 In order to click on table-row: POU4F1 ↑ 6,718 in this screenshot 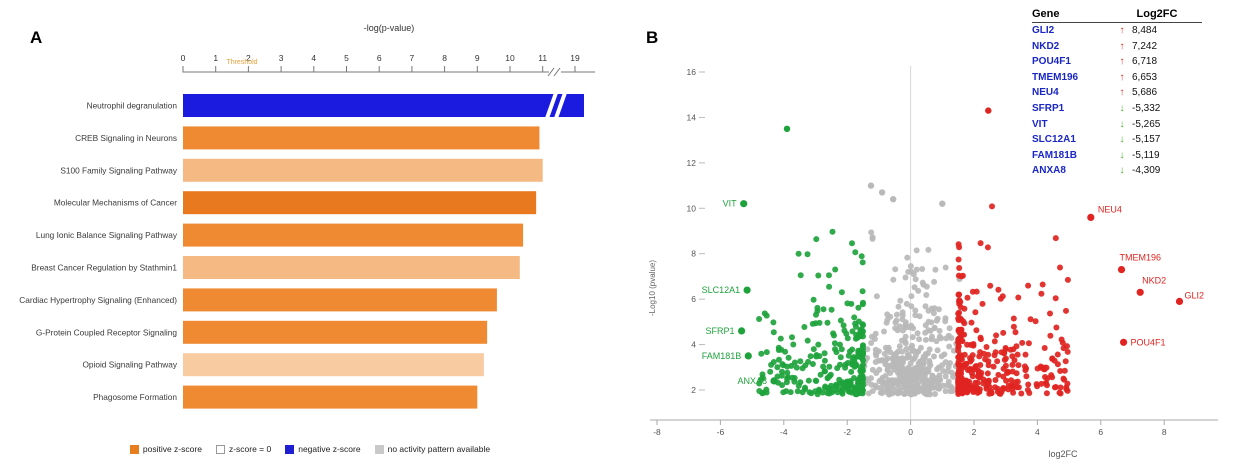, I will do `click(1117, 62)`.